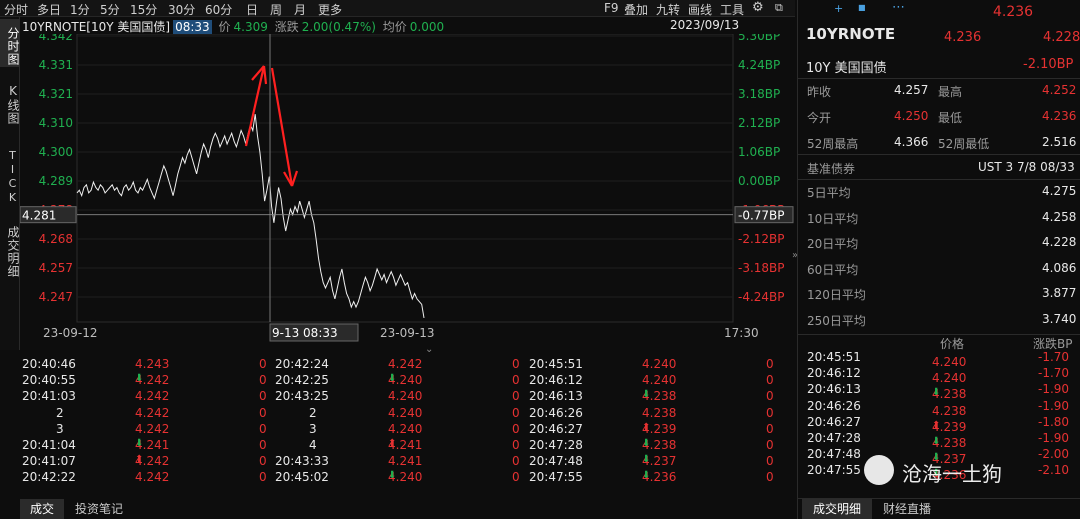  Describe the element at coordinates (668, 10) in the screenshot. I see `jiuzhuan-button: 九转` at that location.